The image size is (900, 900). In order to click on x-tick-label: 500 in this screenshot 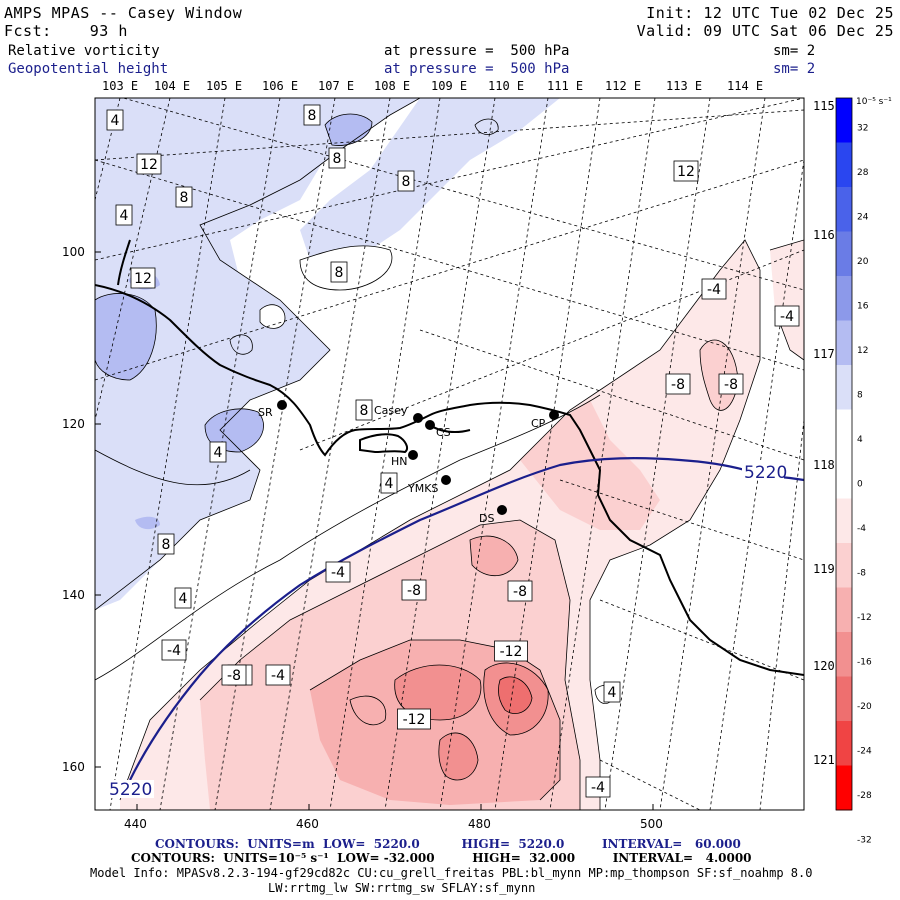, I will do `click(651, 824)`.